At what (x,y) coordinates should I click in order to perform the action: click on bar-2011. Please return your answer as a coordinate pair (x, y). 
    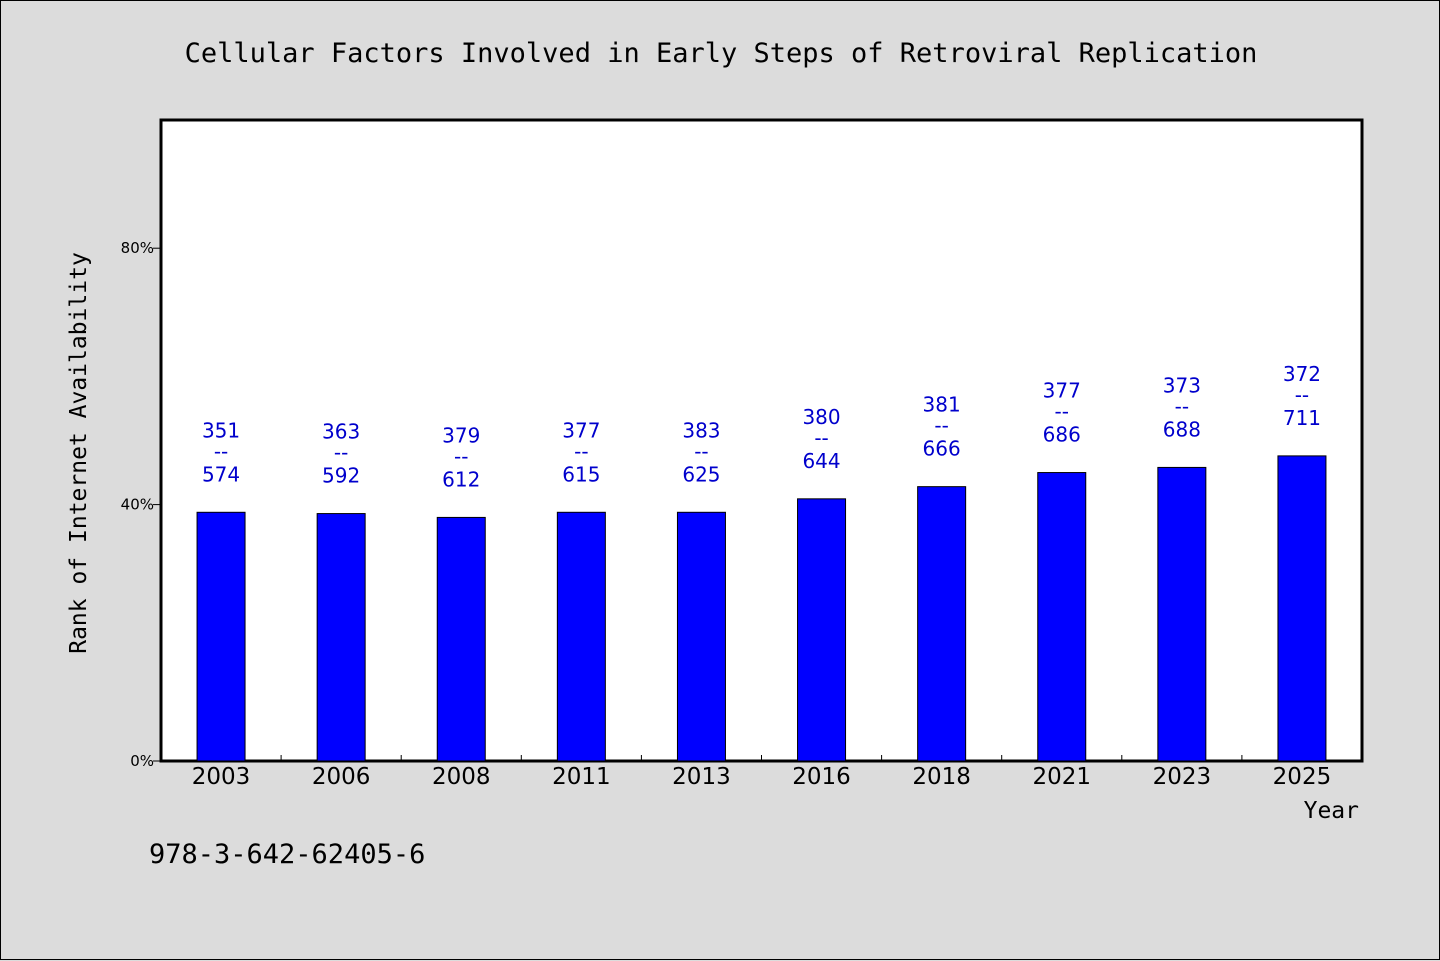
    Looking at the image, I should click on (581, 636).